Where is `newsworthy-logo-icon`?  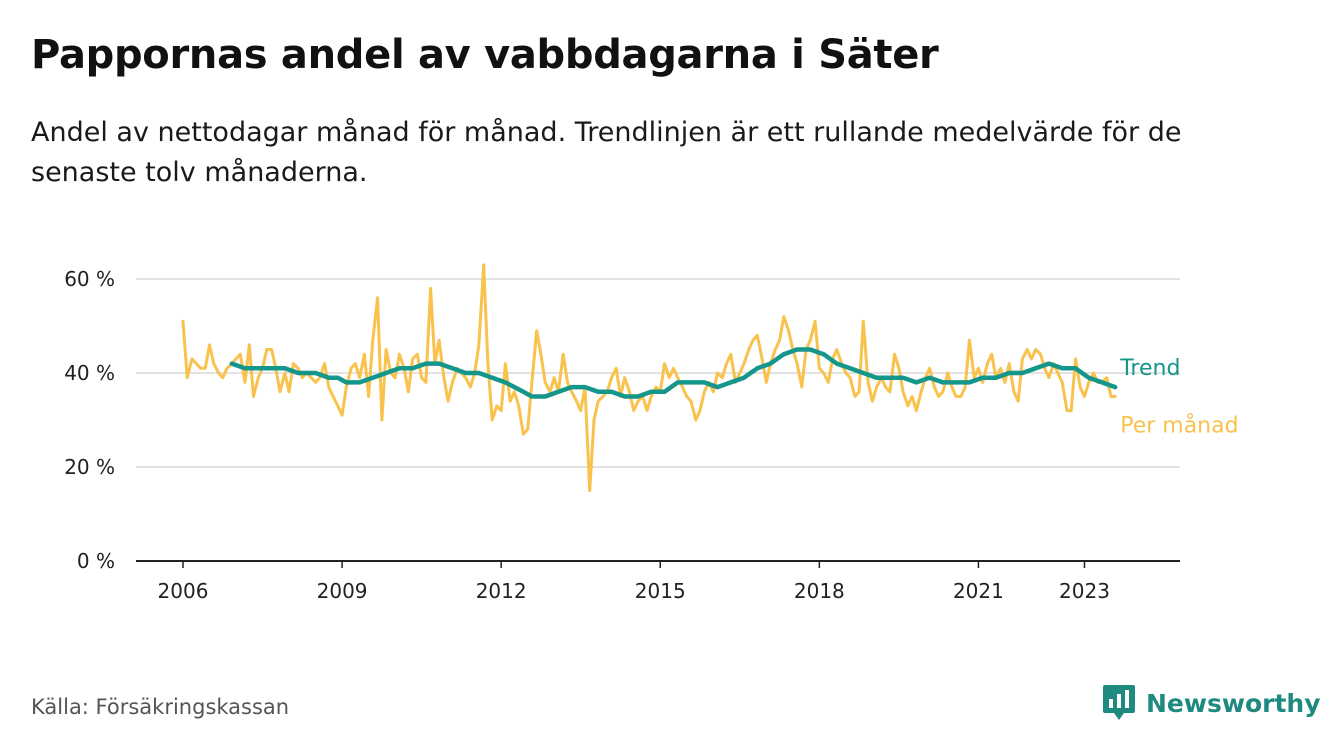
newsworthy-logo-icon is located at coordinates (1119, 702).